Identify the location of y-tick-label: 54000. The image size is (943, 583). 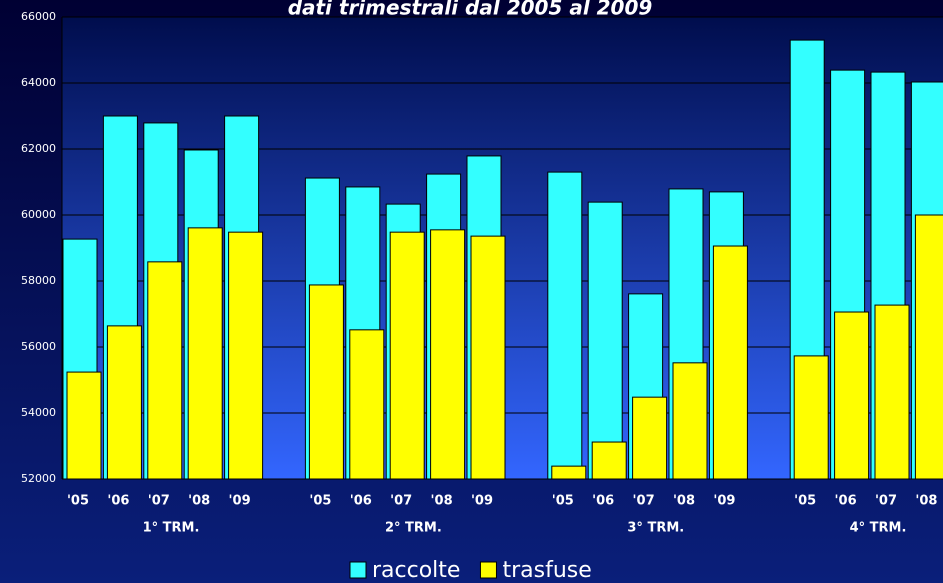
(38, 412).